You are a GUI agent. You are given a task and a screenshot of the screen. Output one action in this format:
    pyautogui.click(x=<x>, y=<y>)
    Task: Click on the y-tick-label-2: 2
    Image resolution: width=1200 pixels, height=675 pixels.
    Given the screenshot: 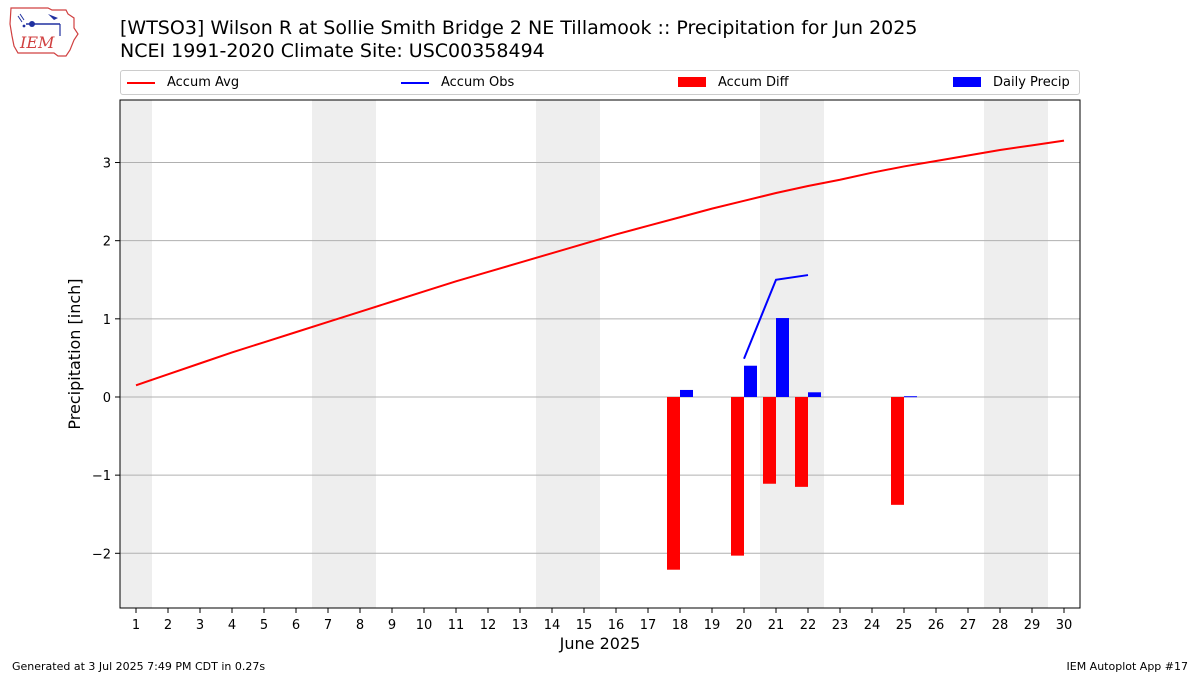 What is the action you would take?
    pyautogui.click(x=107, y=242)
    